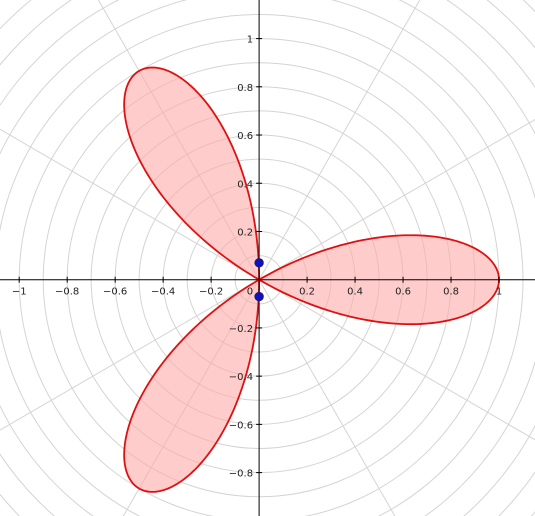  What do you see at coordinates (403, 292) in the screenshot?
I see `x-tick-label: 0.6` at bounding box center [403, 292].